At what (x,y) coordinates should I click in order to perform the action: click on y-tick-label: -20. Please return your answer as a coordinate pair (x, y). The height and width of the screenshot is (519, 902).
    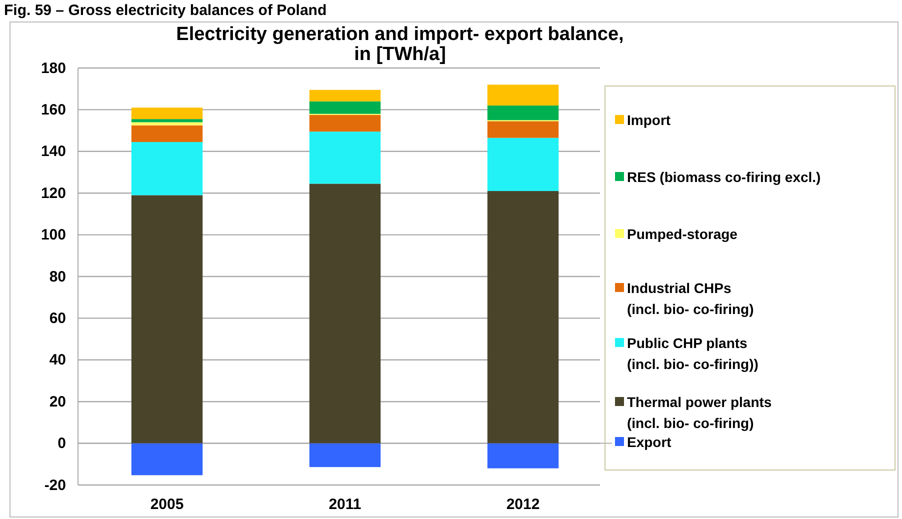
    Looking at the image, I should click on (55, 485).